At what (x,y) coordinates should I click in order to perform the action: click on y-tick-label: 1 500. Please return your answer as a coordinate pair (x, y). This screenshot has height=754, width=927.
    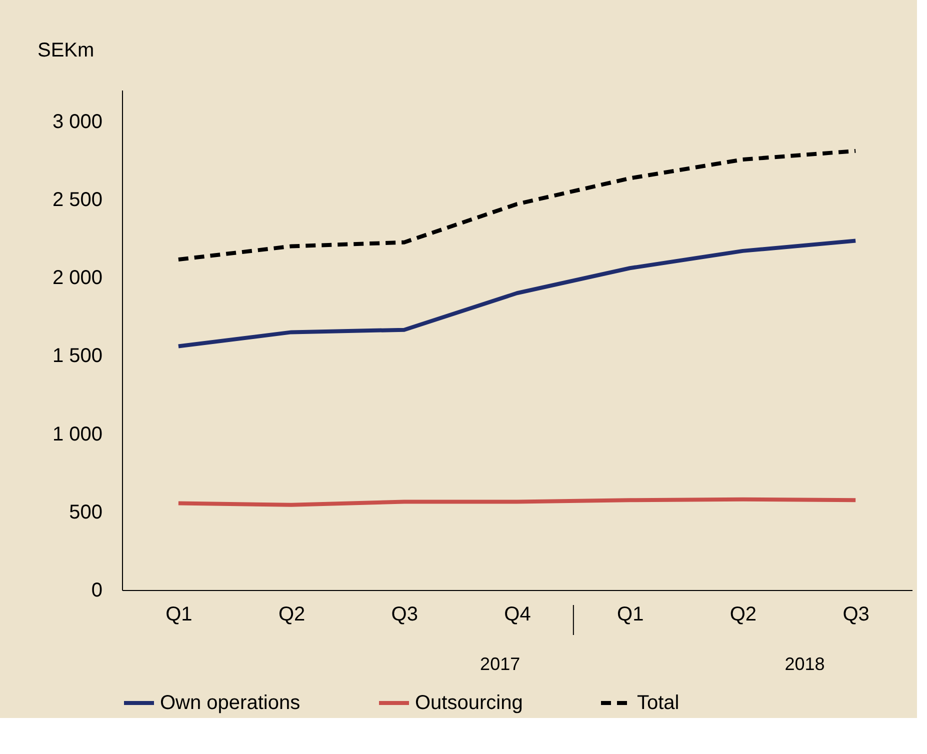
    Looking at the image, I should click on (77, 356).